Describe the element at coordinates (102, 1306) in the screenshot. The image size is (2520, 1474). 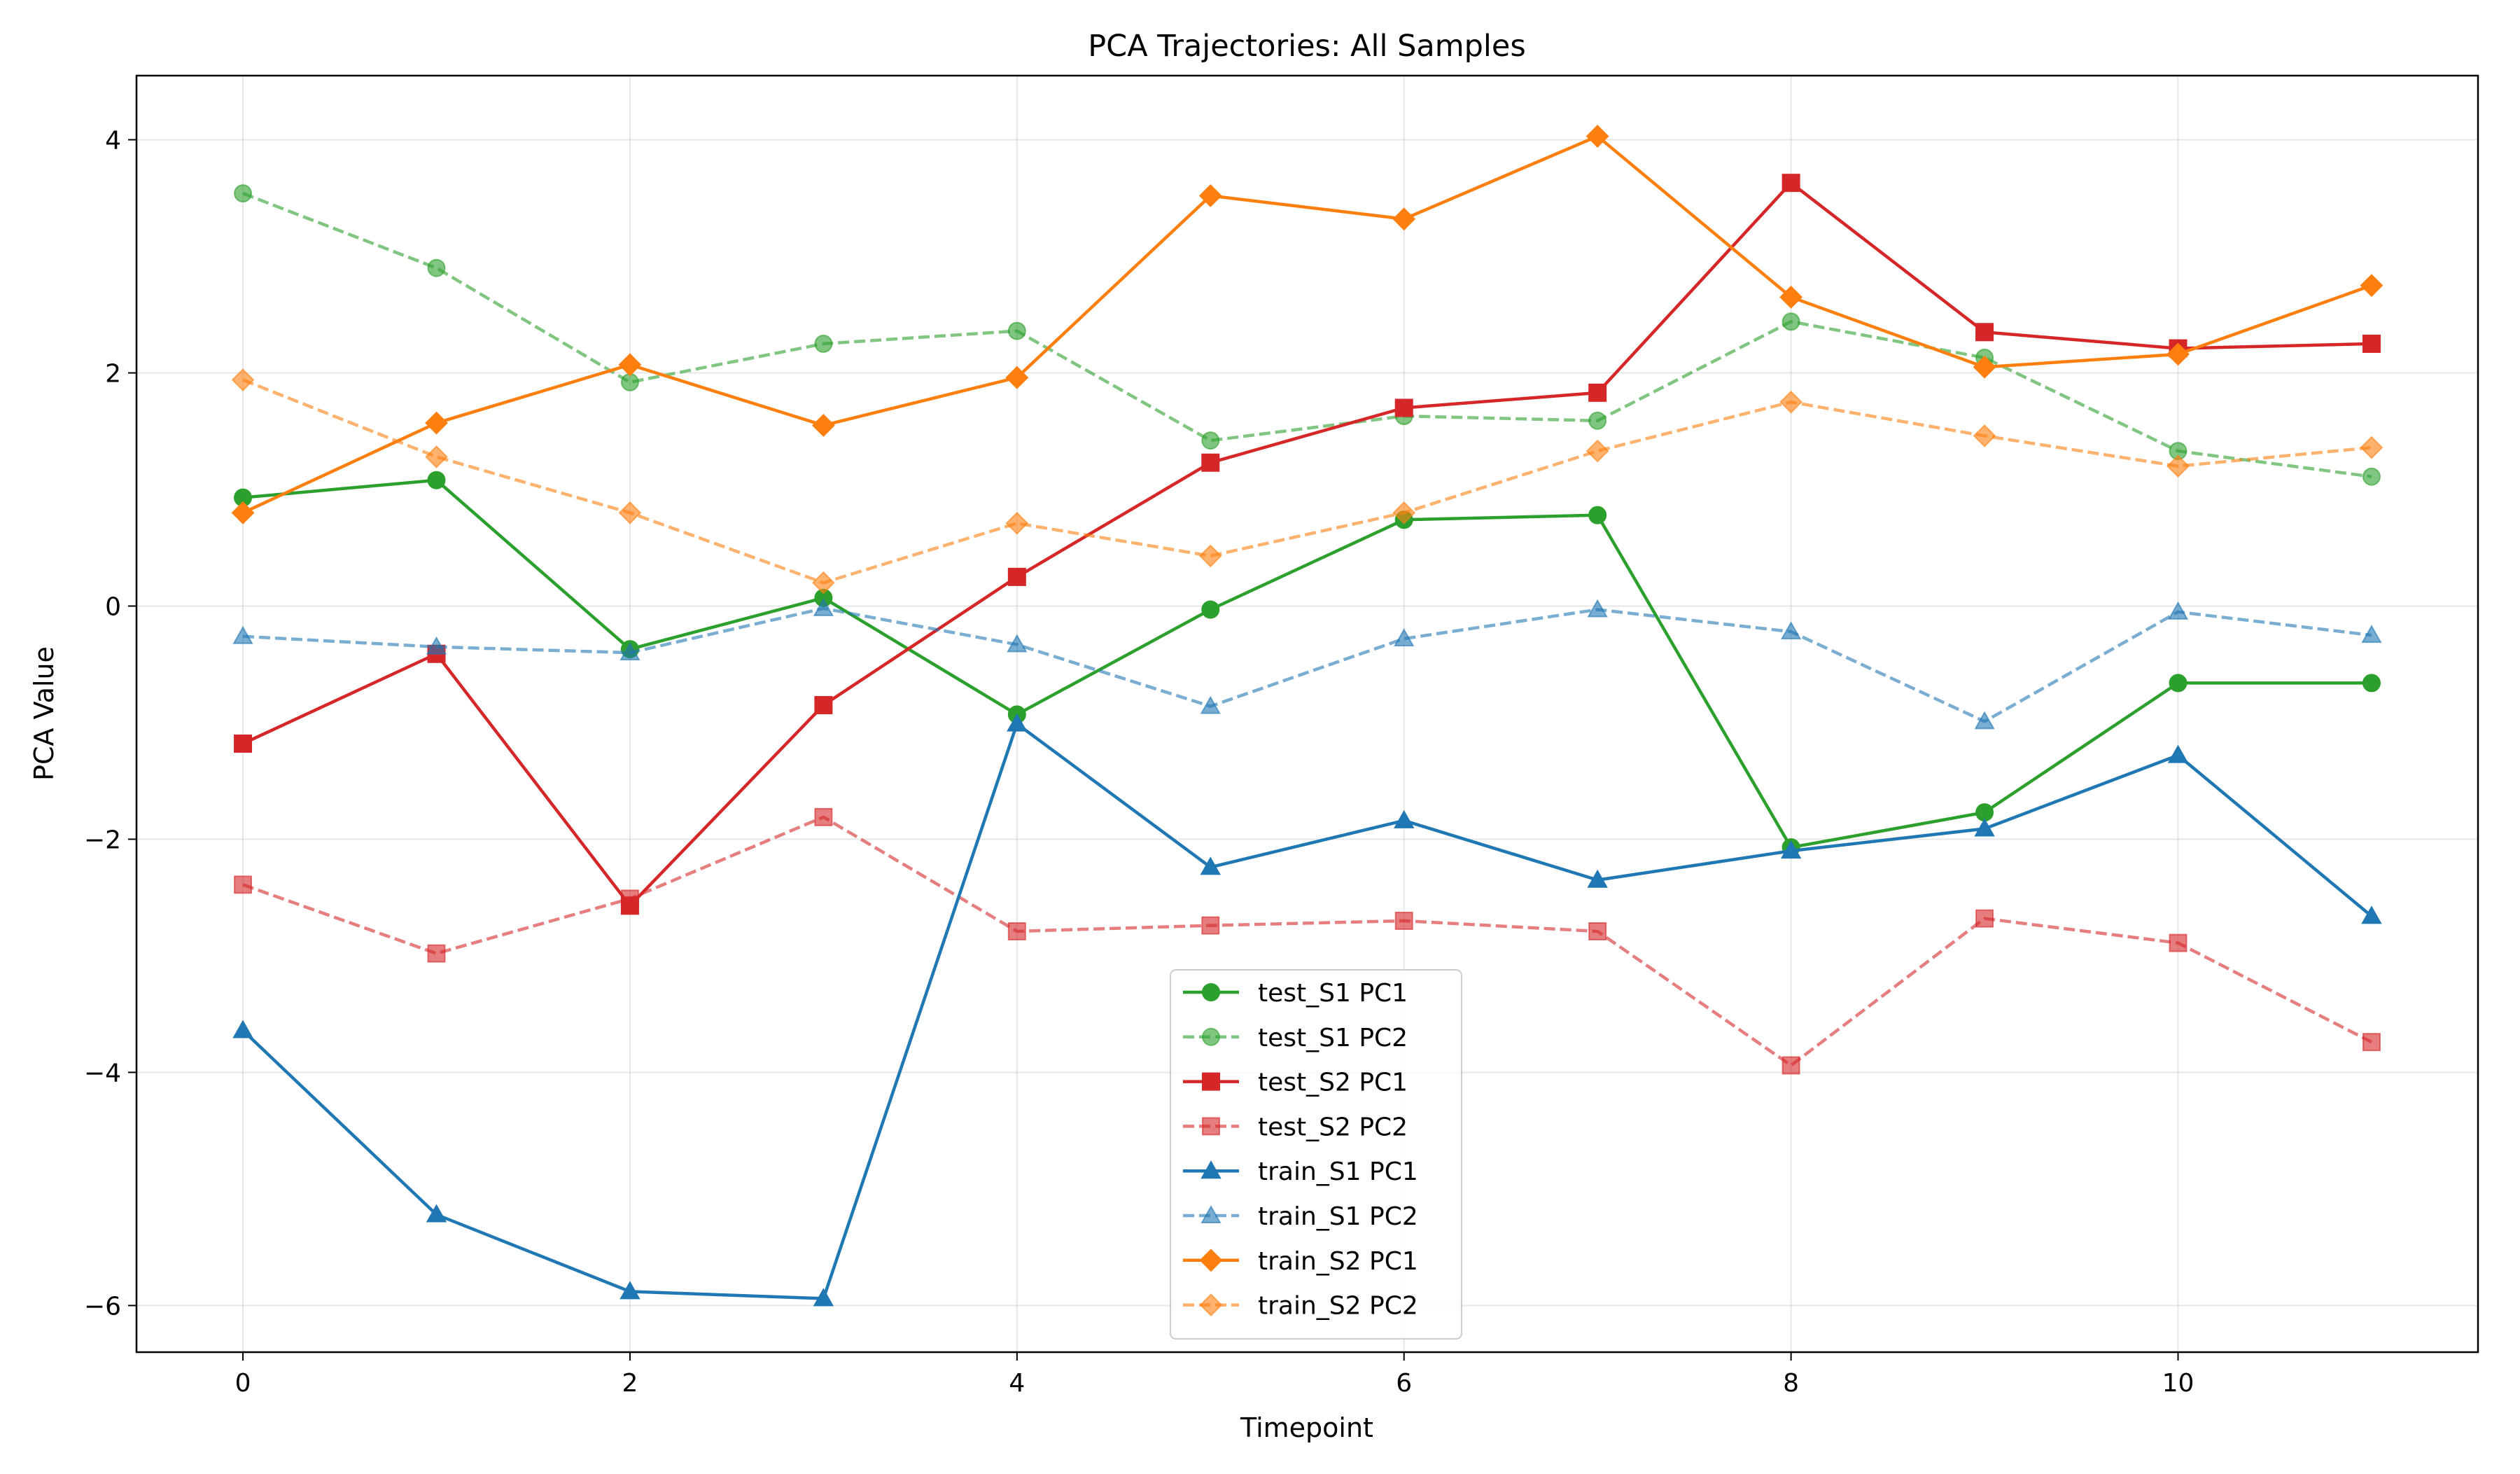
I see `y-tick-label: −6` at that location.